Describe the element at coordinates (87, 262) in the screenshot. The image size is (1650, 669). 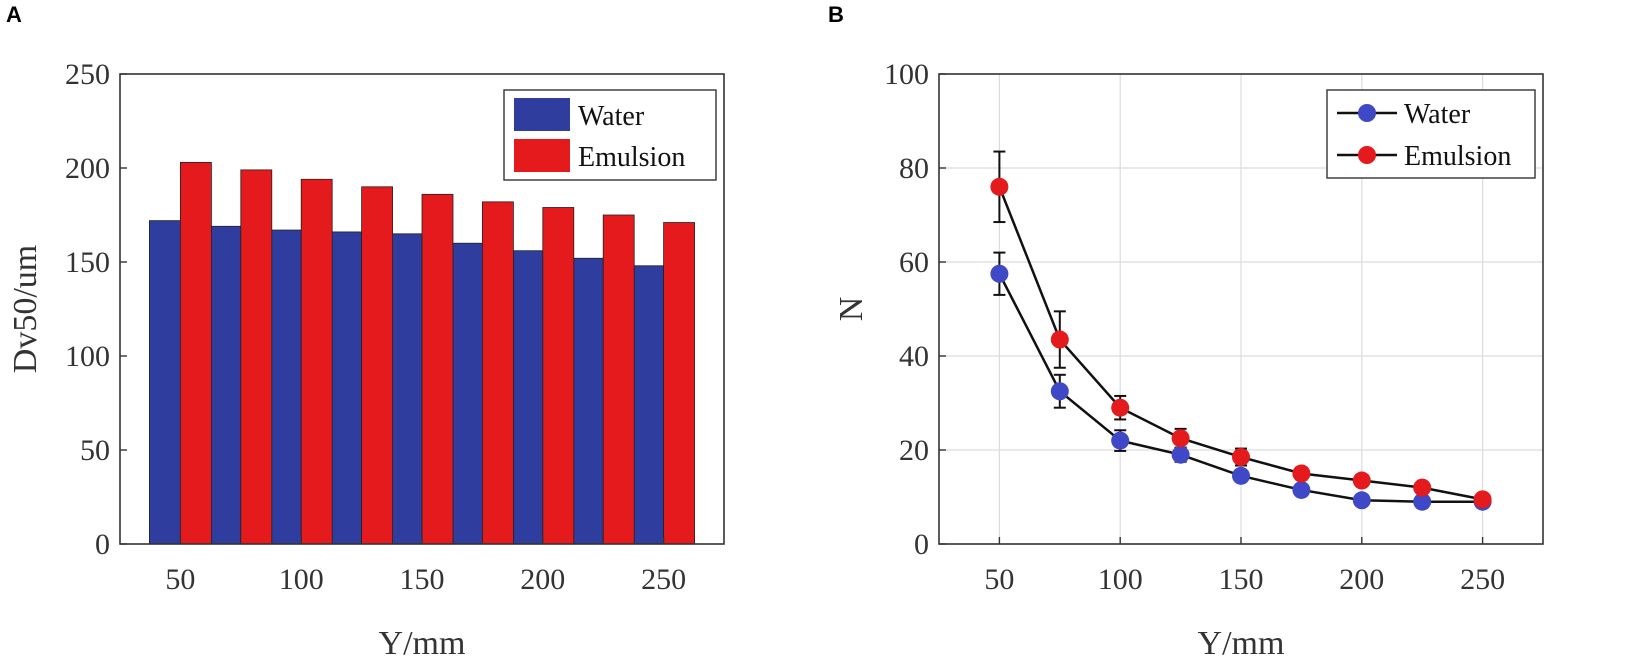
I see `y-tick-label: 150` at that location.